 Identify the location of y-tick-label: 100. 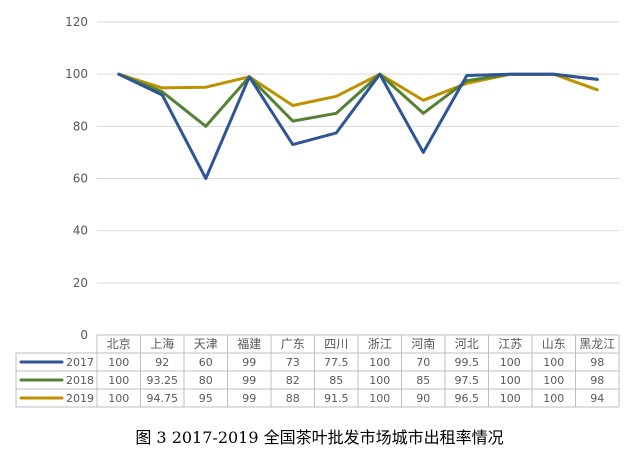
(76, 74).